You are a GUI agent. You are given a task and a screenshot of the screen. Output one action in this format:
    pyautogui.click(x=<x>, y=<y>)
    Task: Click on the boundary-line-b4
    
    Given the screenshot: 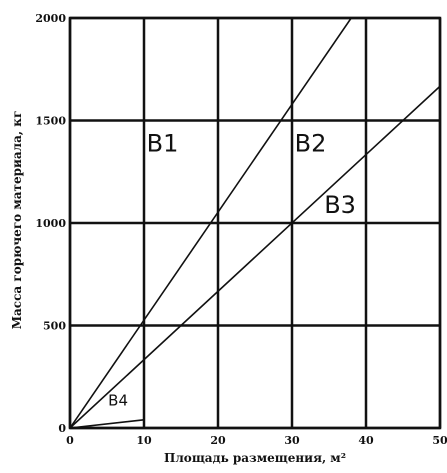 What is the action you would take?
    pyautogui.click(x=107, y=423)
    